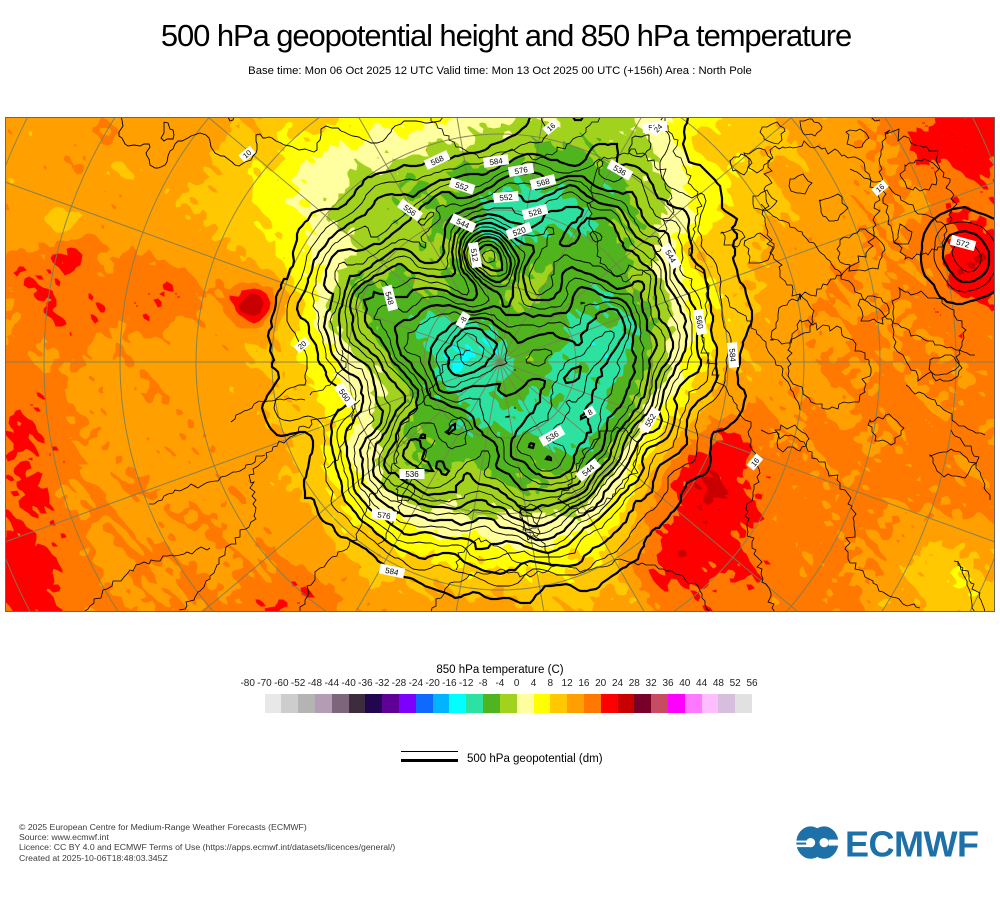  What do you see at coordinates (699, 322) in the screenshot?
I see `svg-text: 560` at bounding box center [699, 322].